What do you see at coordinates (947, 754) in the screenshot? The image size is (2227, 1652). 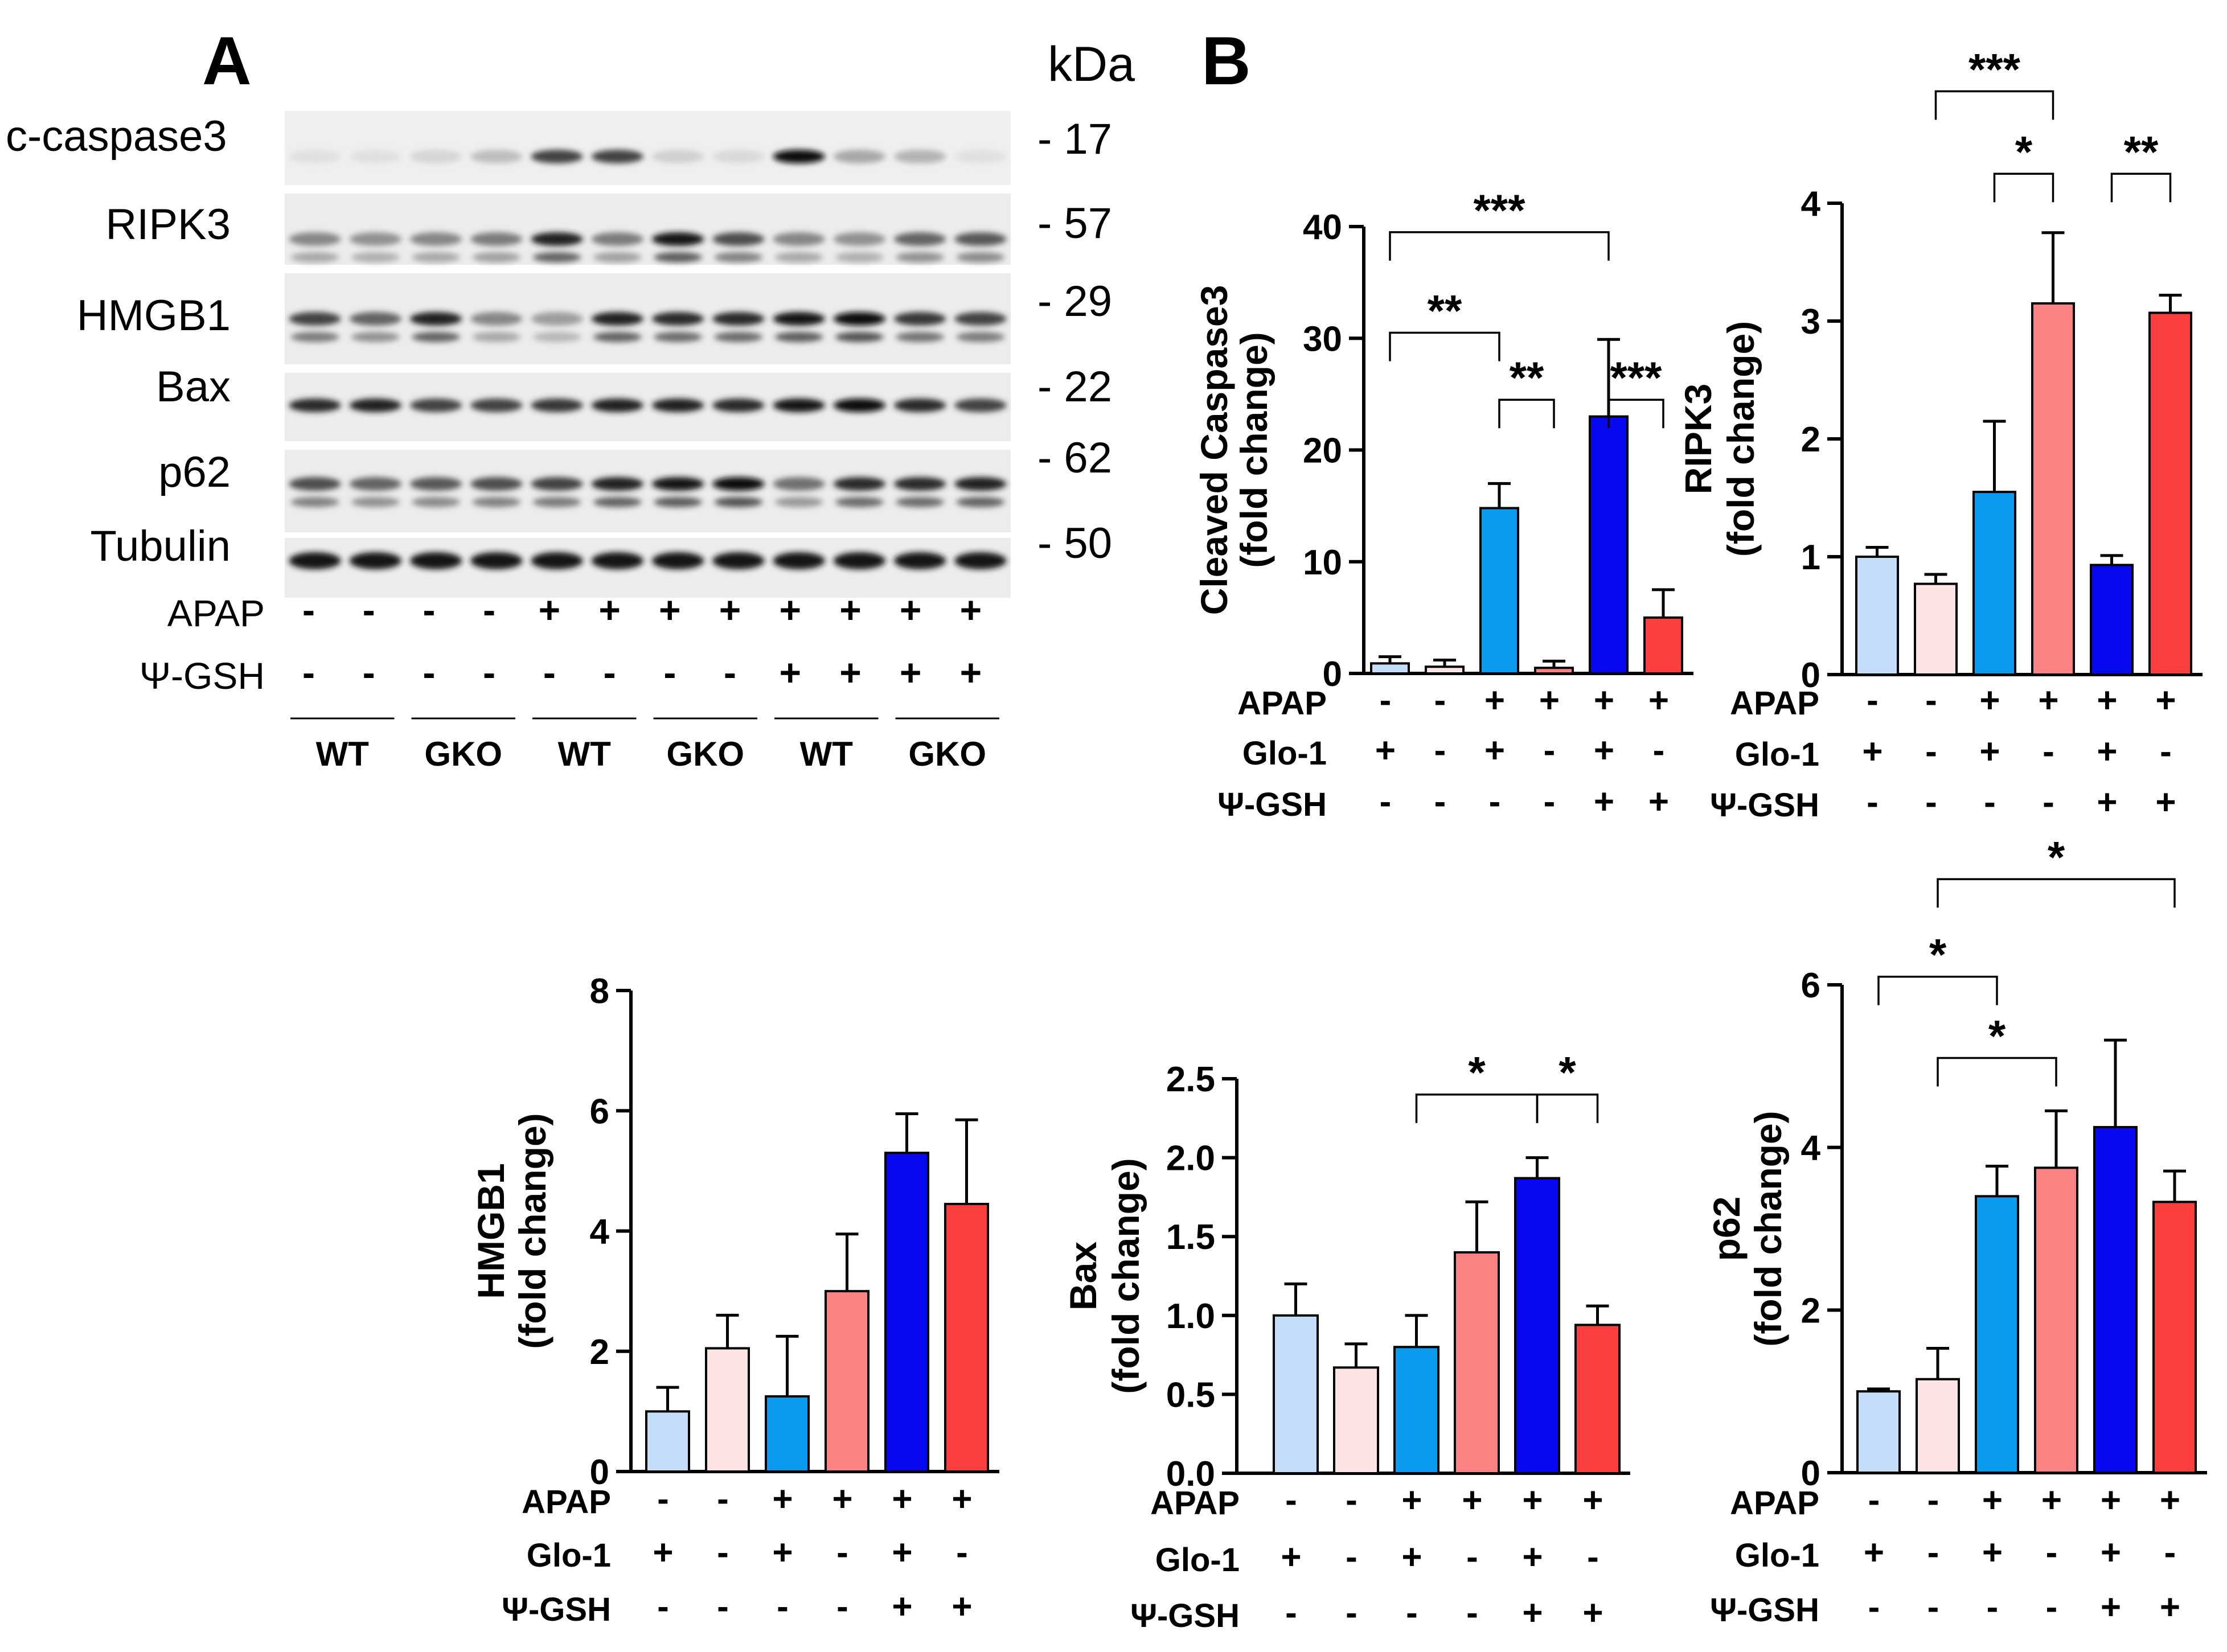 I see `group-label: GKO` at bounding box center [947, 754].